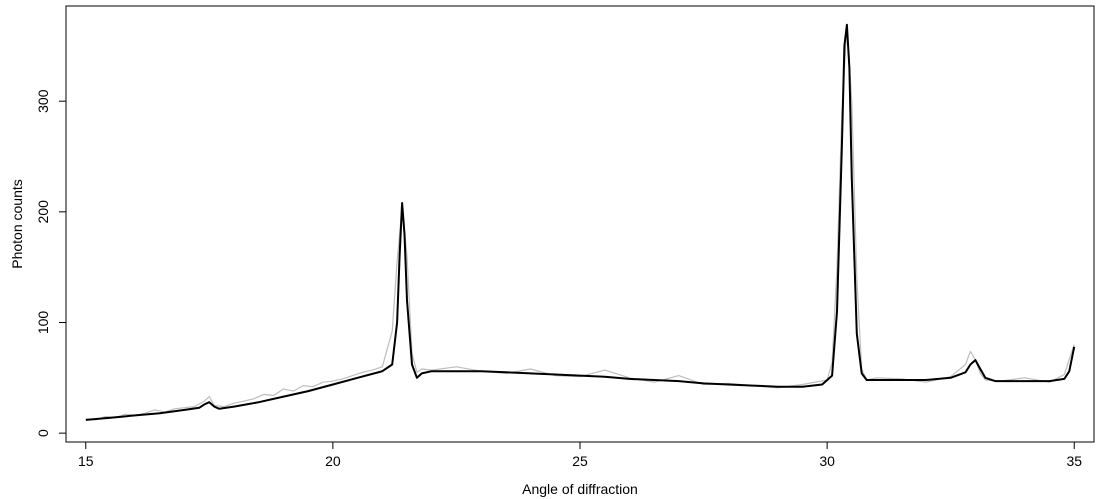  Describe the element at coordinates (827, 461) in the screenshot. I see `x-tick-label: 30` at that location.